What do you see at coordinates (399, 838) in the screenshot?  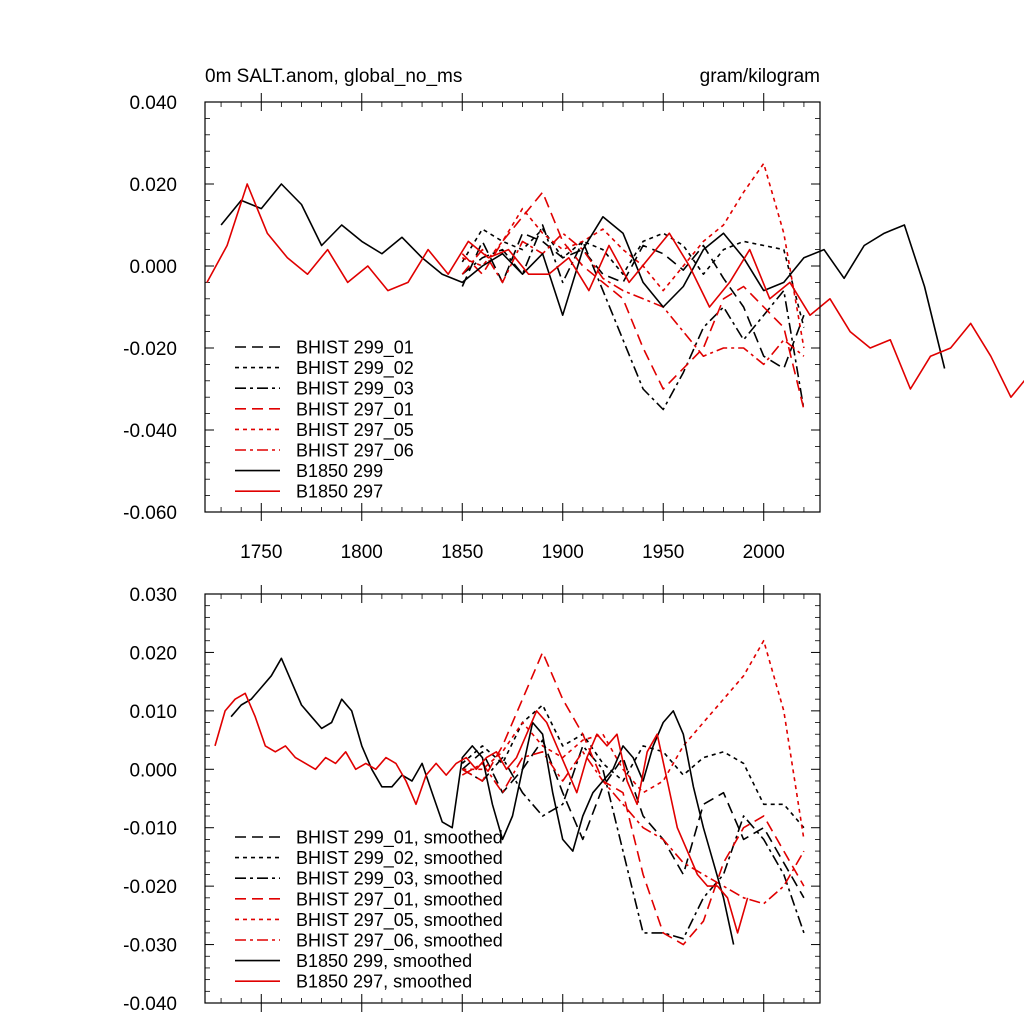 I see `legend-label: BHIST 299_01, smoothed` at bounding box center [399, 838].